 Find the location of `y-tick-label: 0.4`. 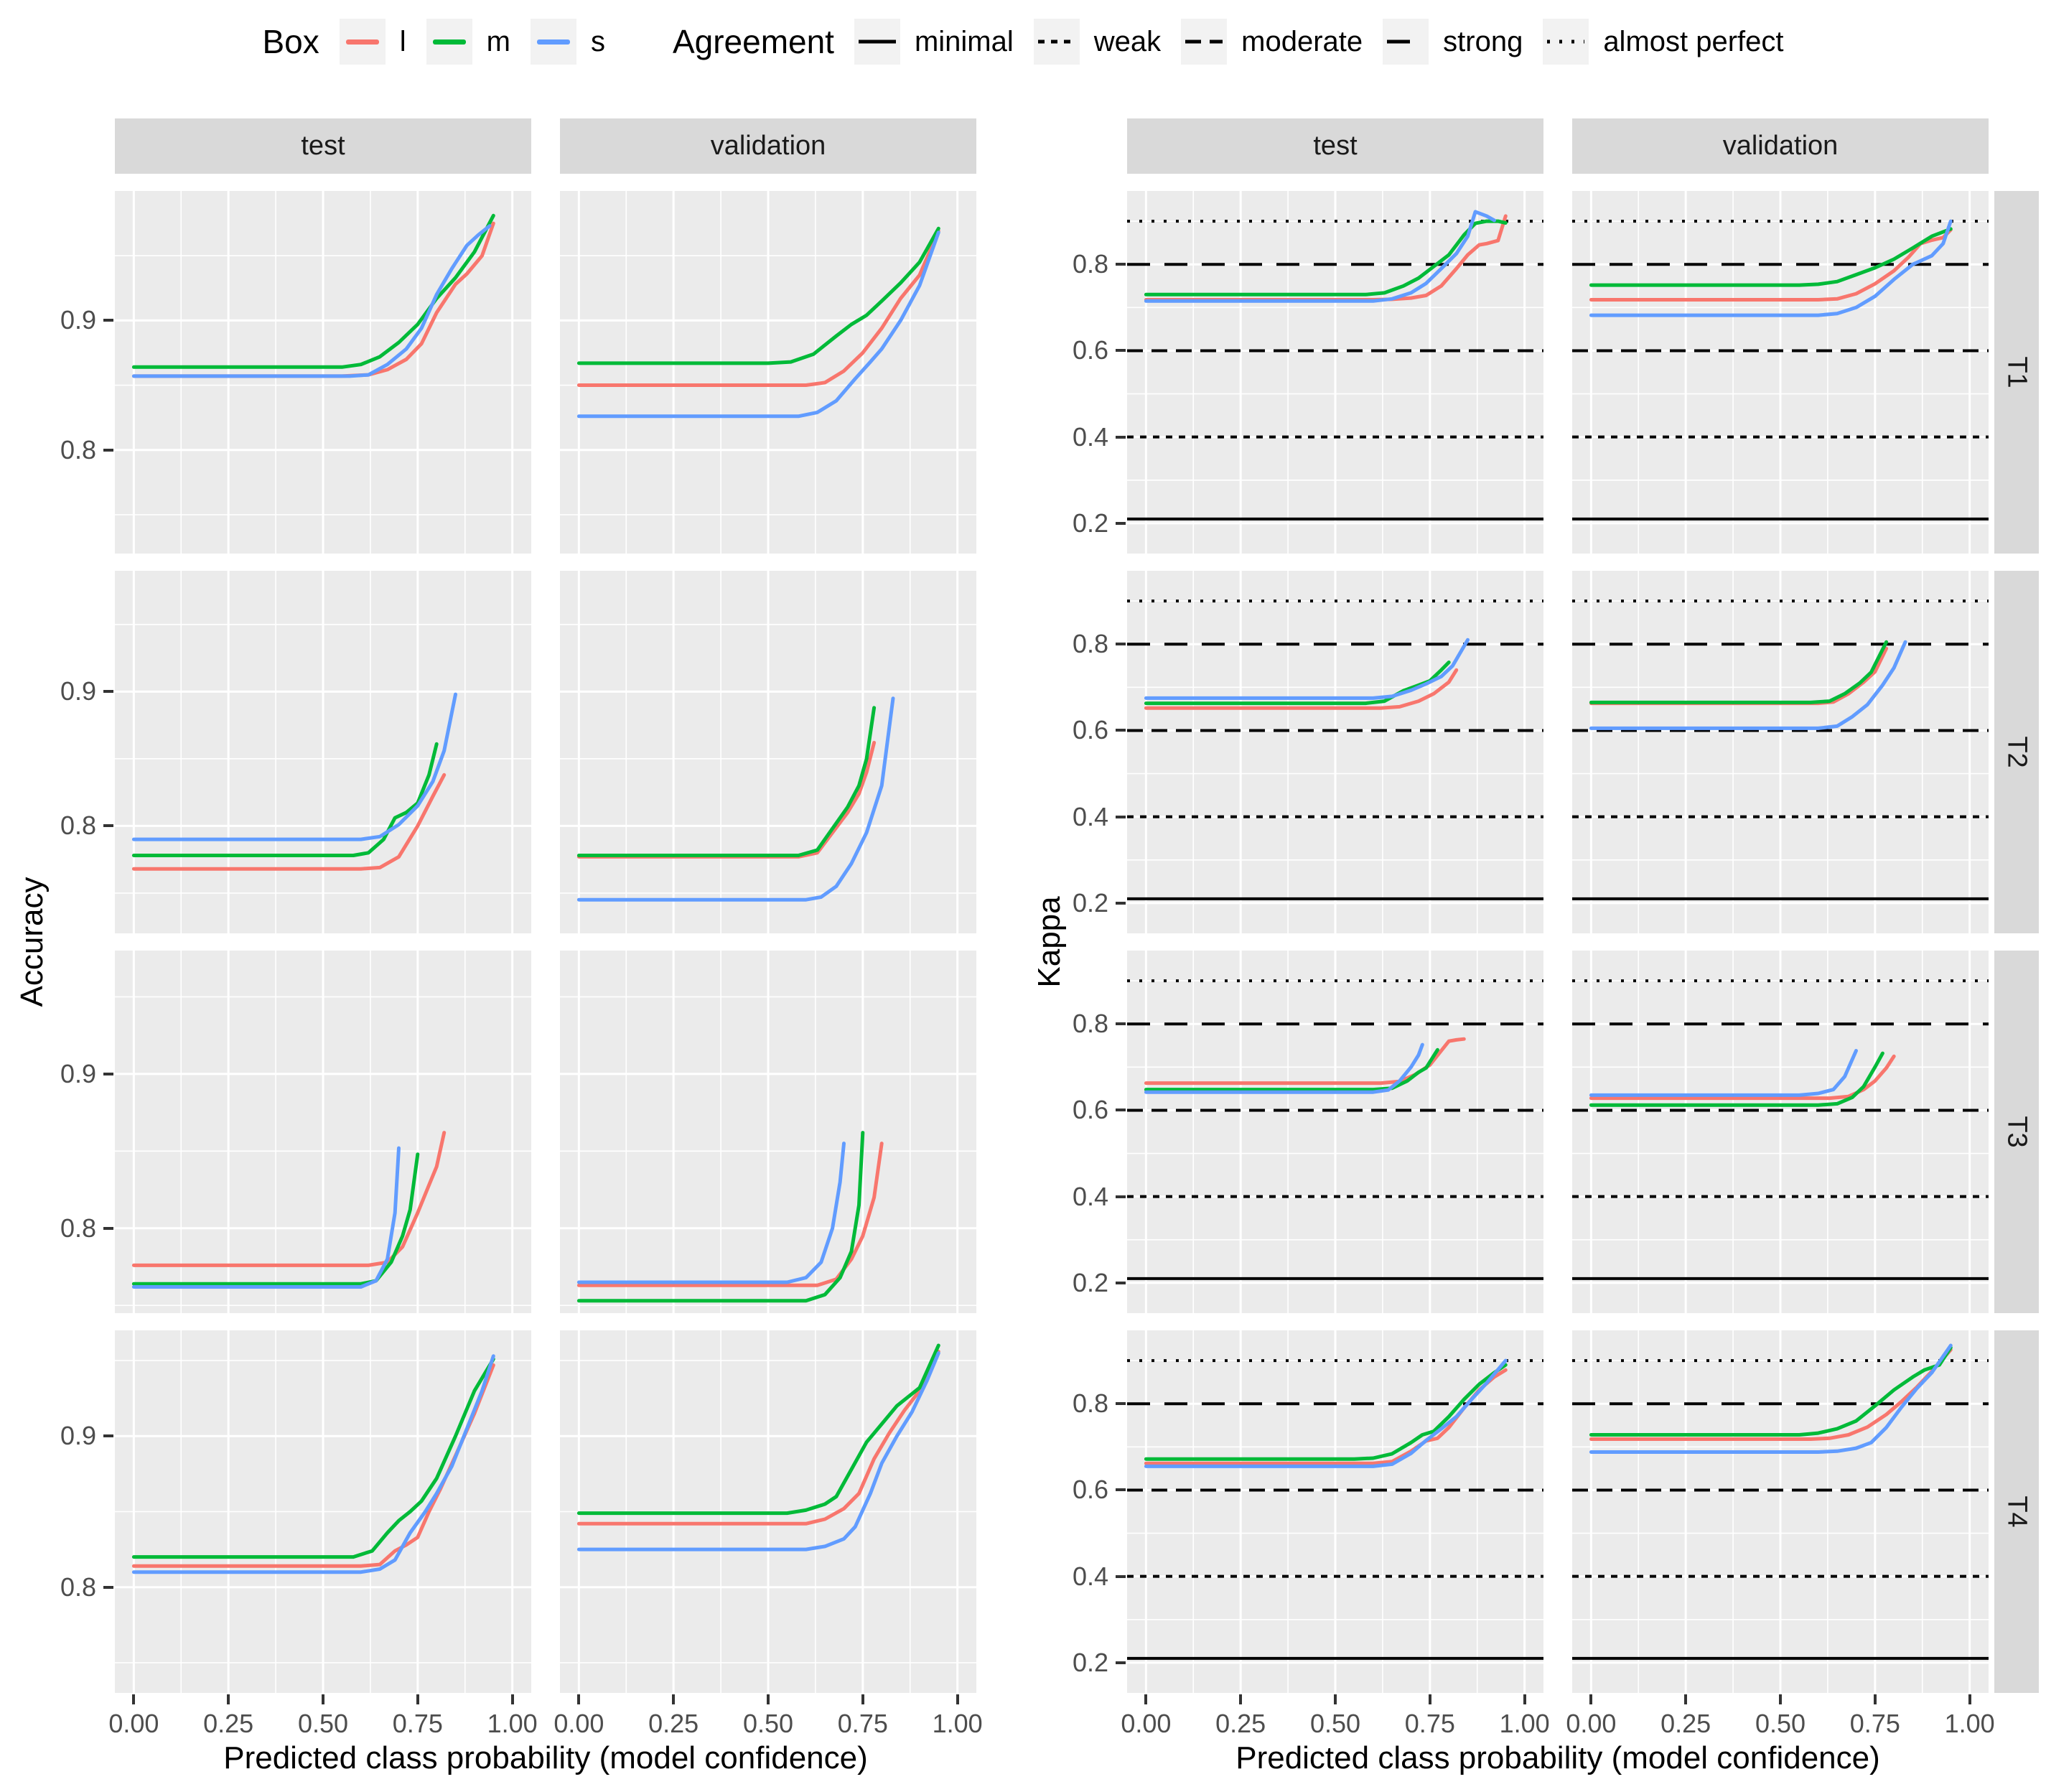

y-tick-label: 0.4 is located at coordinates (1090, 1196).